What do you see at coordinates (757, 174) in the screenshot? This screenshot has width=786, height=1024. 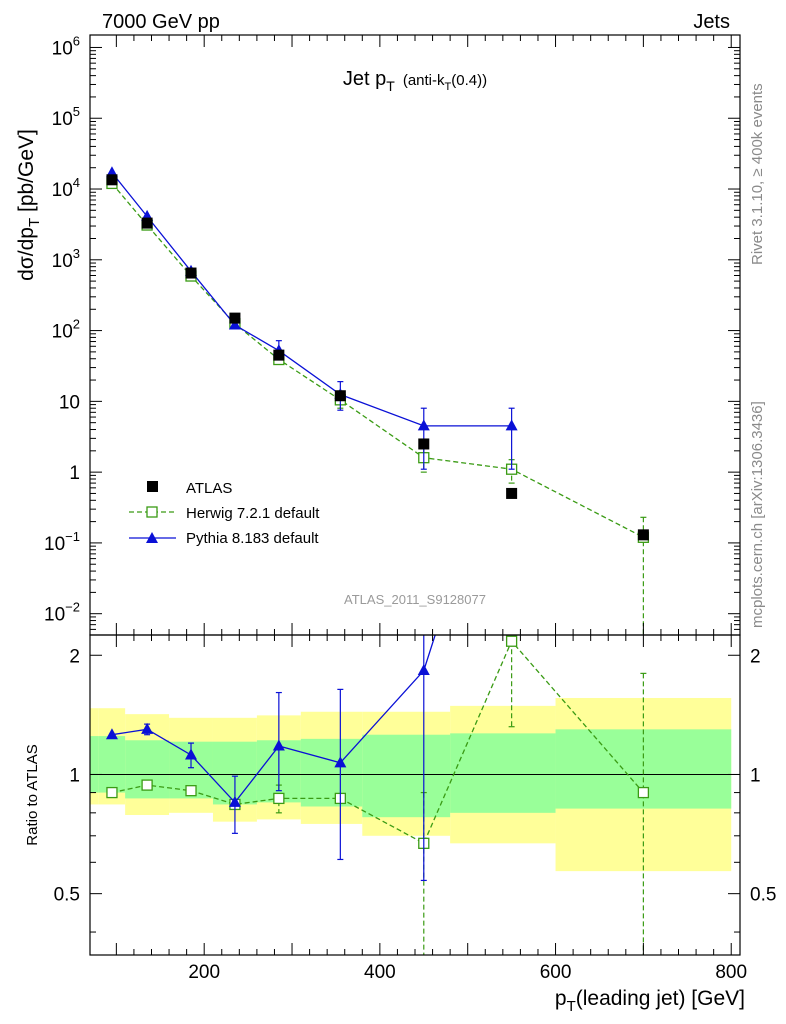 I see `rivet-label: Rivet 3.1.10, ≥ 400k events` at bounding box center [757, 174].